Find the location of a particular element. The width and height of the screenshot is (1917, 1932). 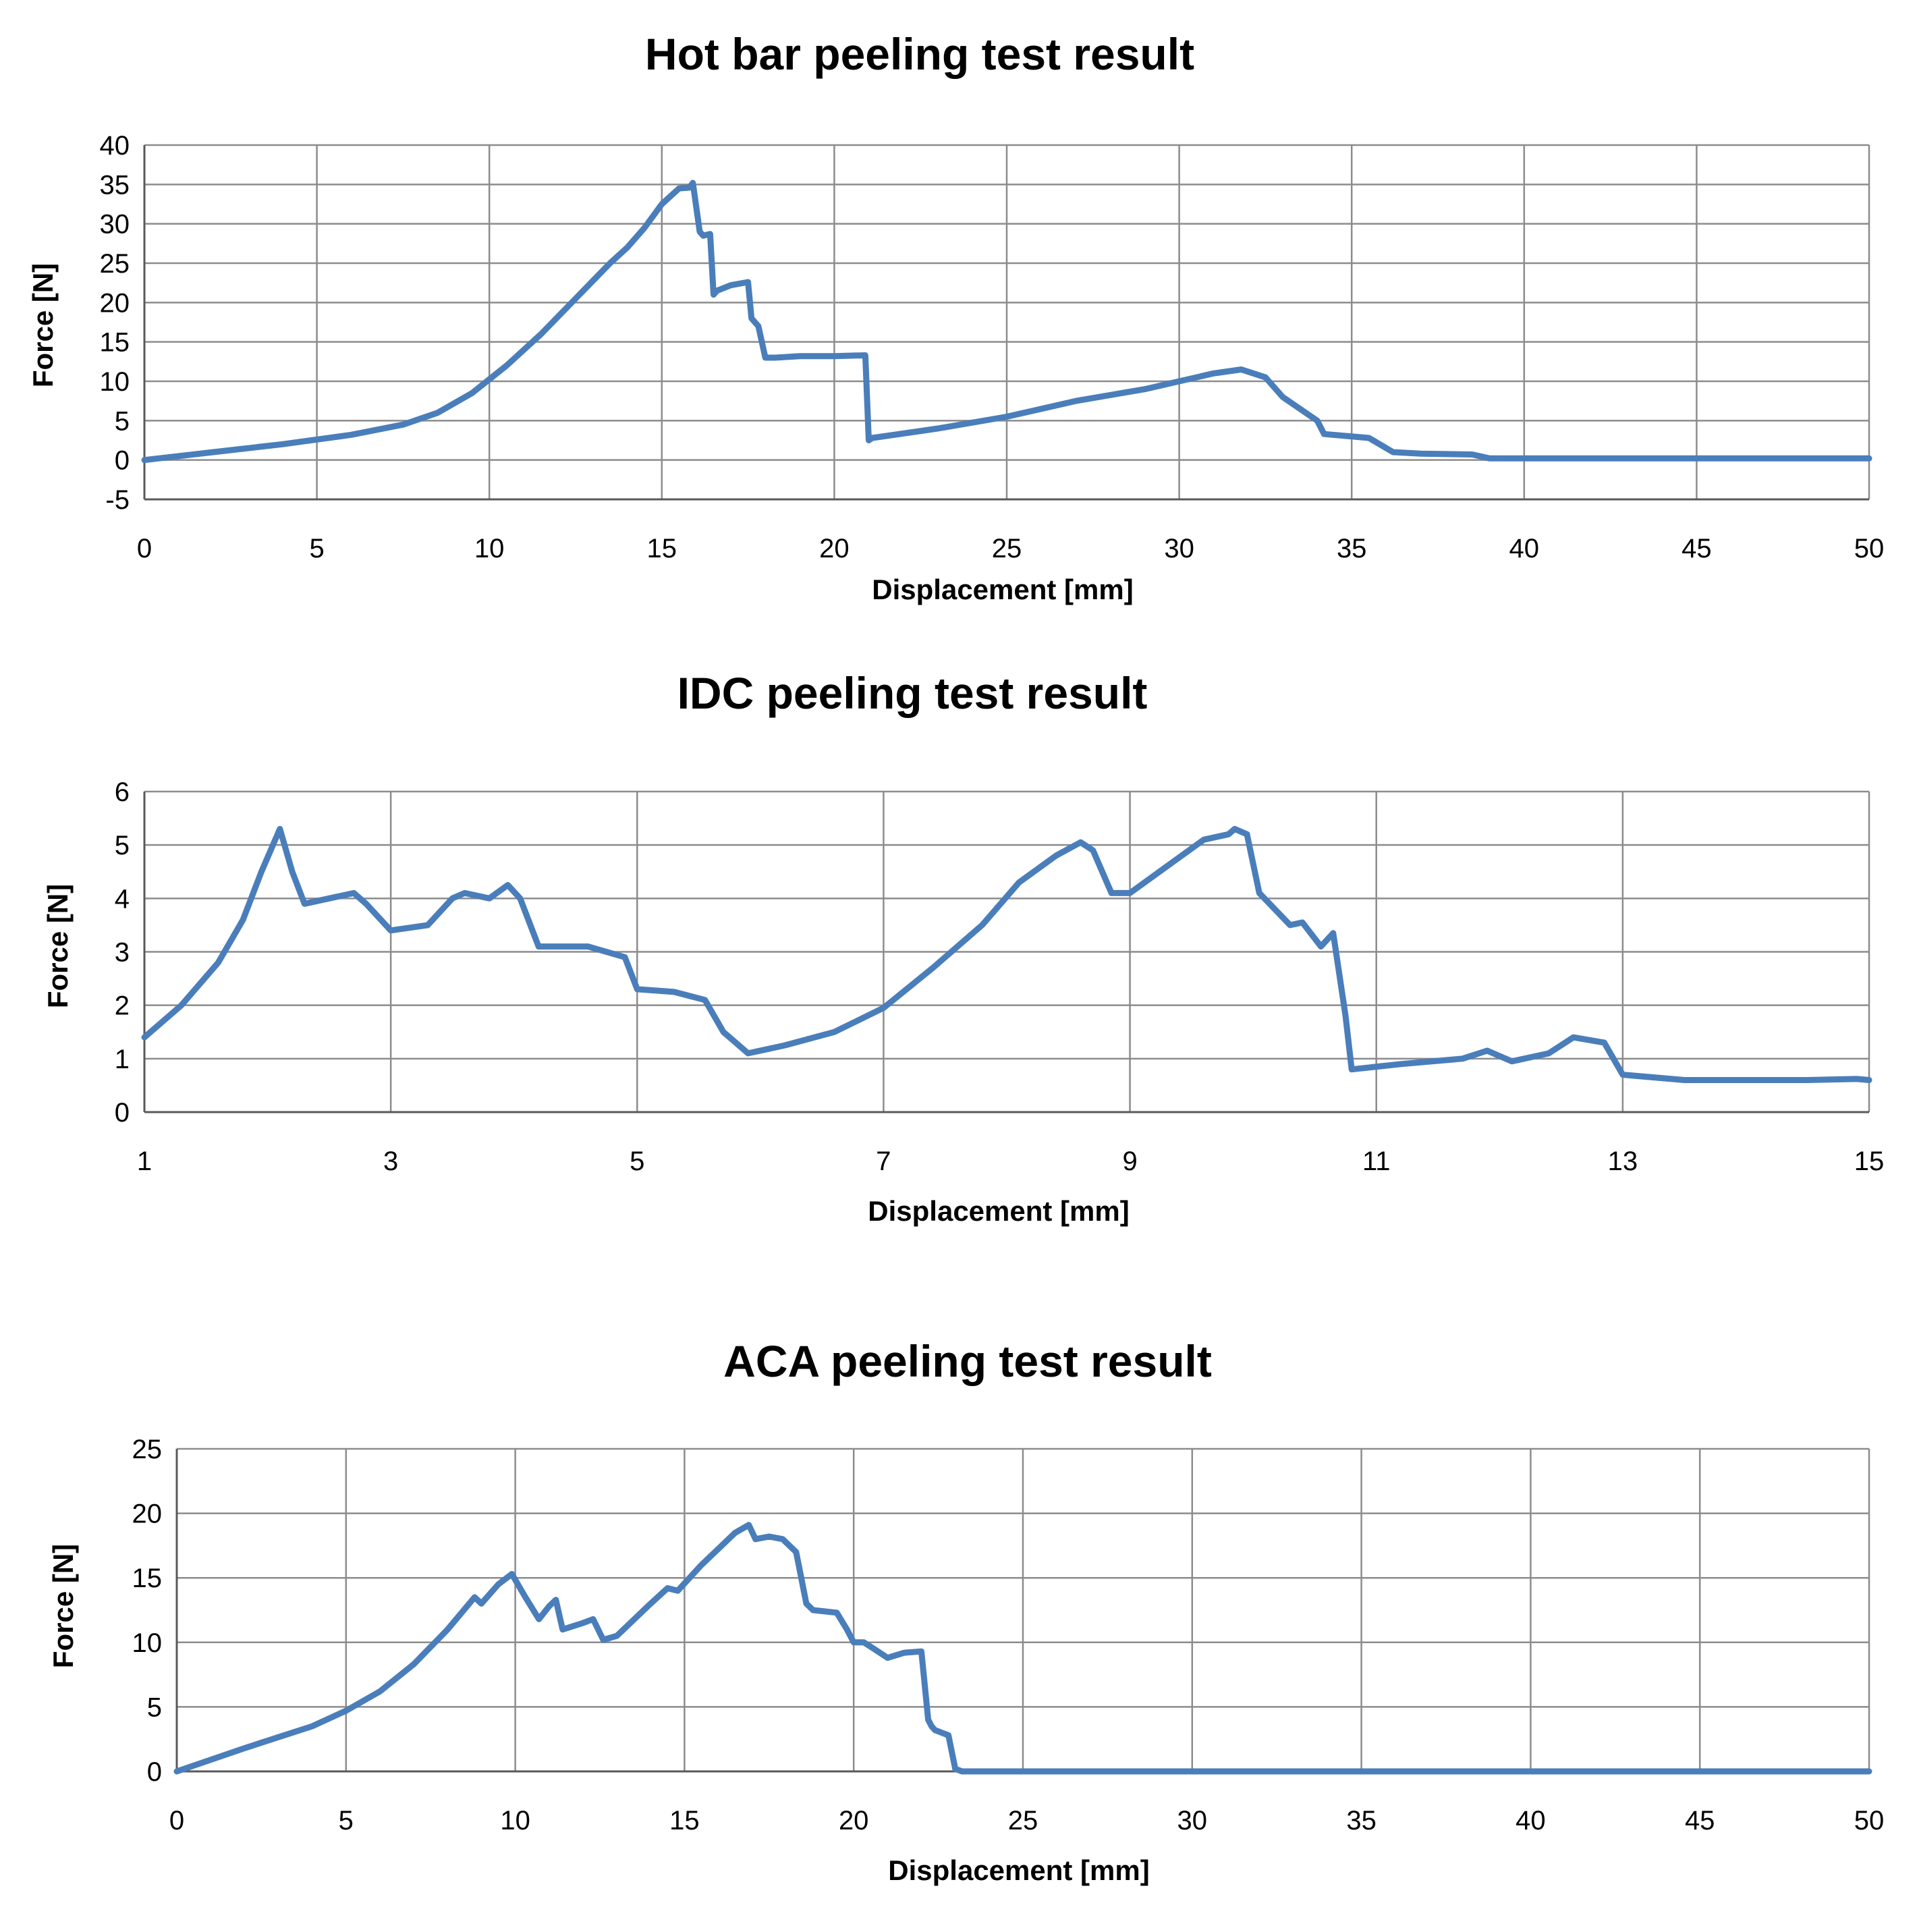

x-tick-label: 7 is located at coordinates (883, 1161).